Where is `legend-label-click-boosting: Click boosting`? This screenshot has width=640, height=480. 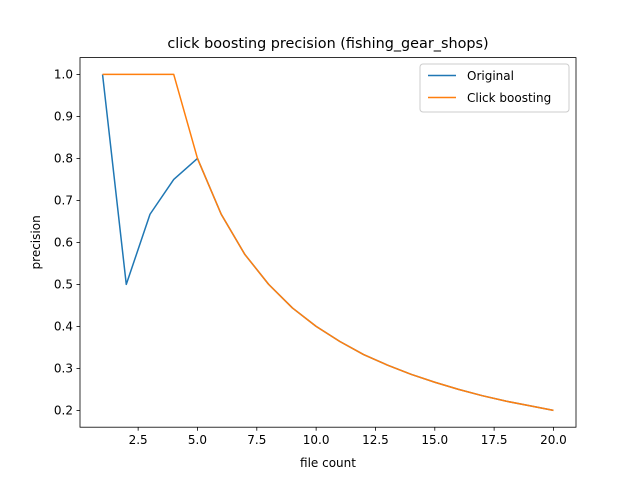 legend-label-click-boosting: Click boosting is located at coordinates (509, 98).